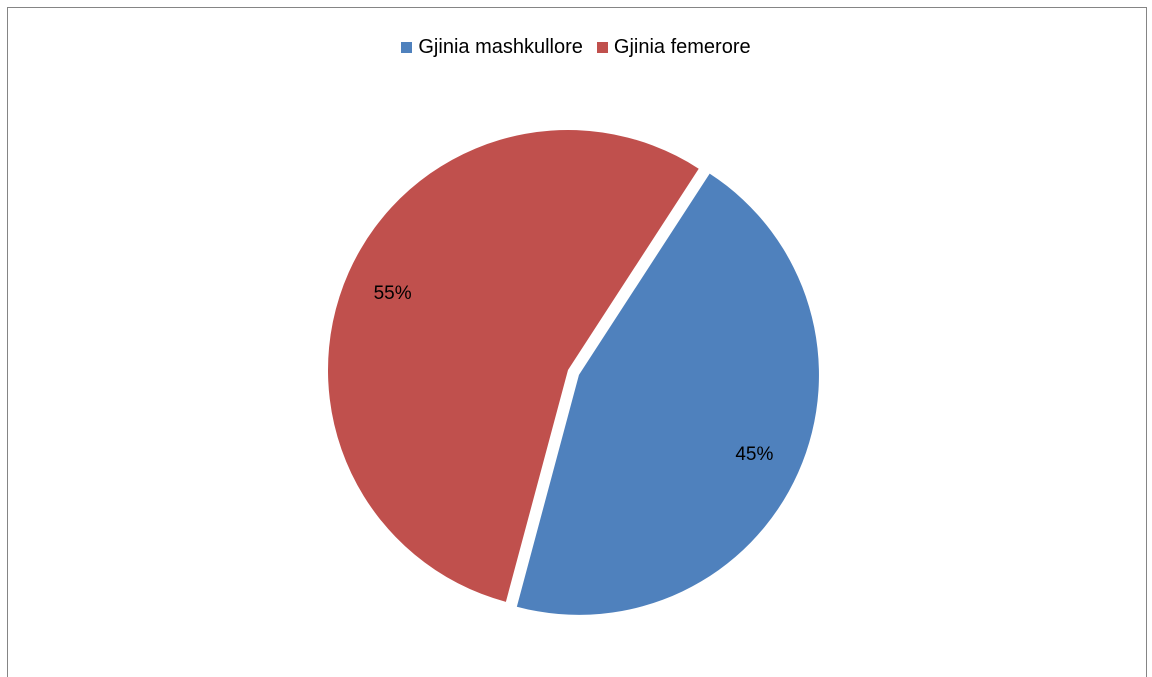 Image resolution: width=1152 pixels, height=677 pixels. I want to click on data-label-female: 55%, so click(393, 293).